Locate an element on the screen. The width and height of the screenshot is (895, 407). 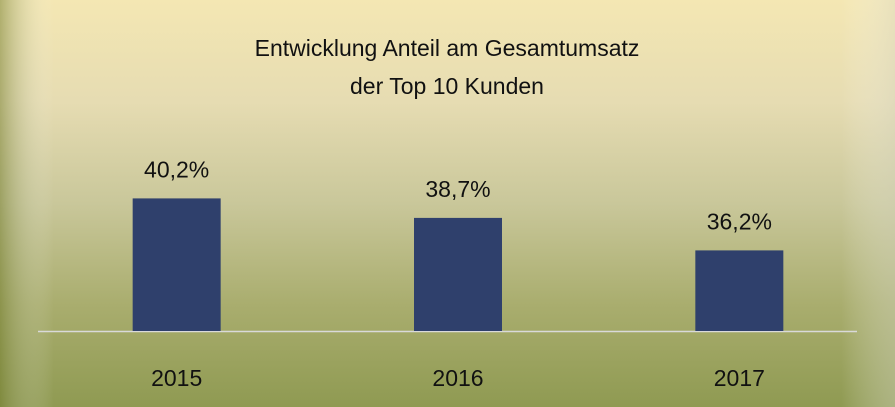
chart-title: Entwicklung Anteil am Gesamtumsatz is located at coordinates (447, 48).